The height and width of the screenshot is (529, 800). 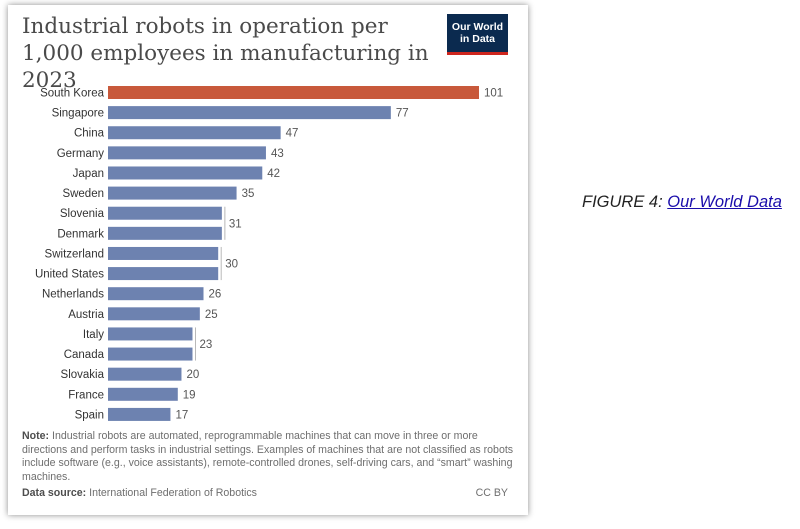 I want to click on value-label: 23, so click(x=205, y=345).